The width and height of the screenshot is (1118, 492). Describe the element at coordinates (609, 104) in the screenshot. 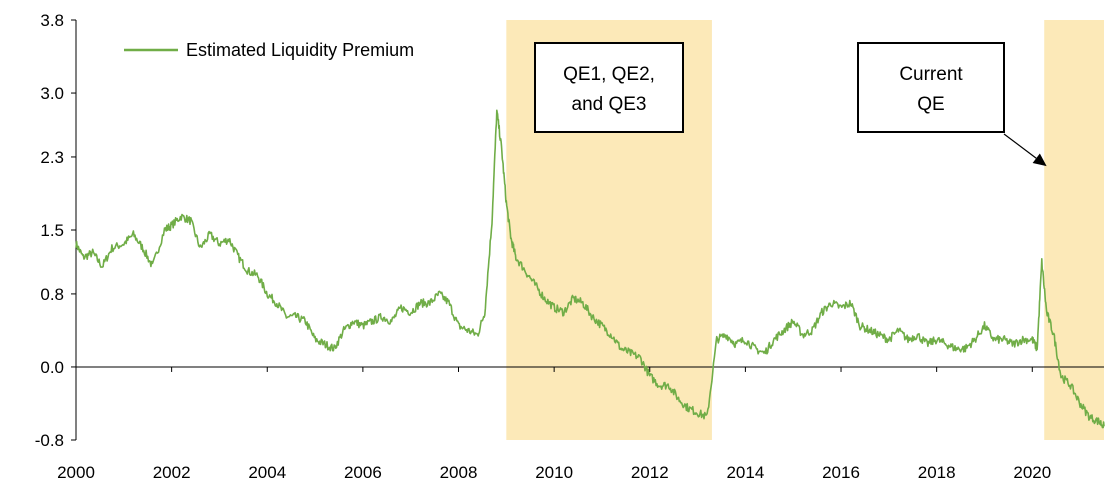

I see `annotation-qe123-line-2: and QE3` at that location.